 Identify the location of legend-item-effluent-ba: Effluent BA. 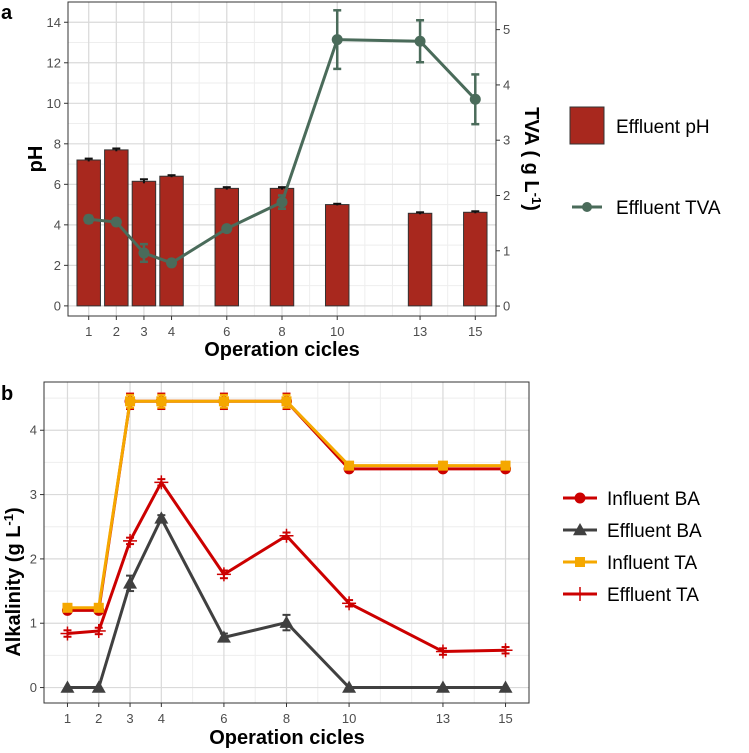
(632, 531).